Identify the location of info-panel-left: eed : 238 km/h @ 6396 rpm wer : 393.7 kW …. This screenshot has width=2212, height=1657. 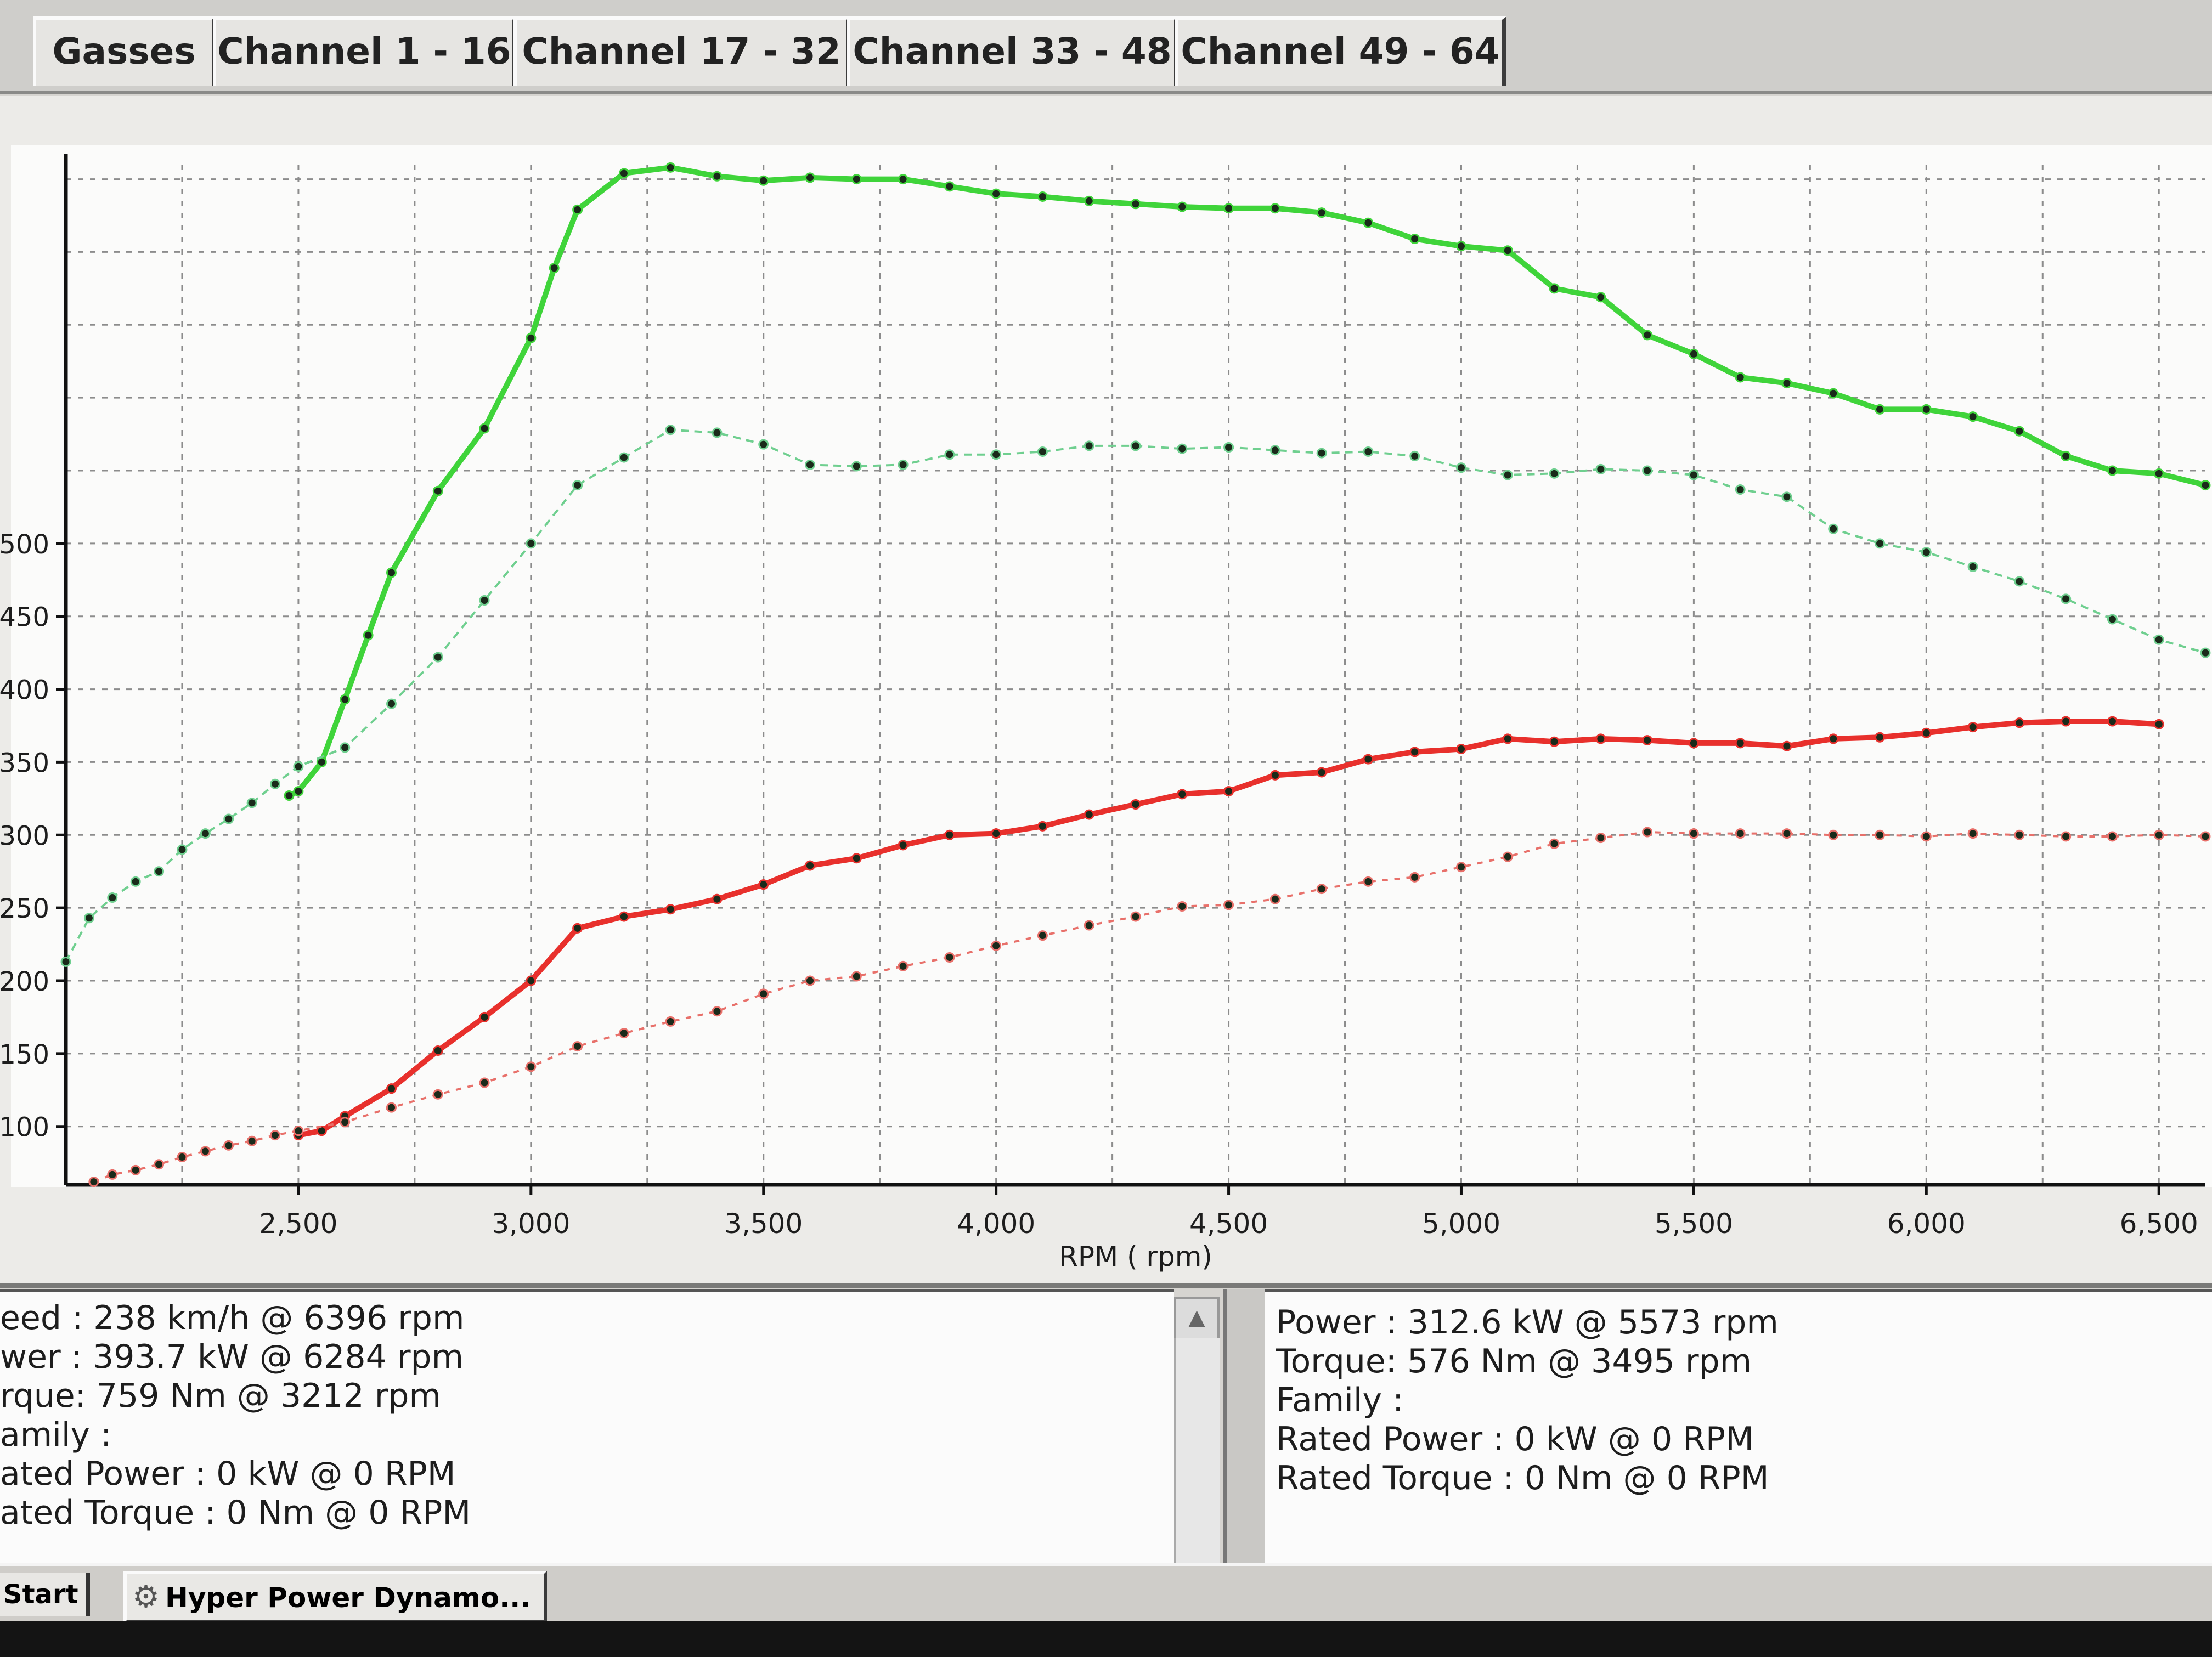
(587, 1428).